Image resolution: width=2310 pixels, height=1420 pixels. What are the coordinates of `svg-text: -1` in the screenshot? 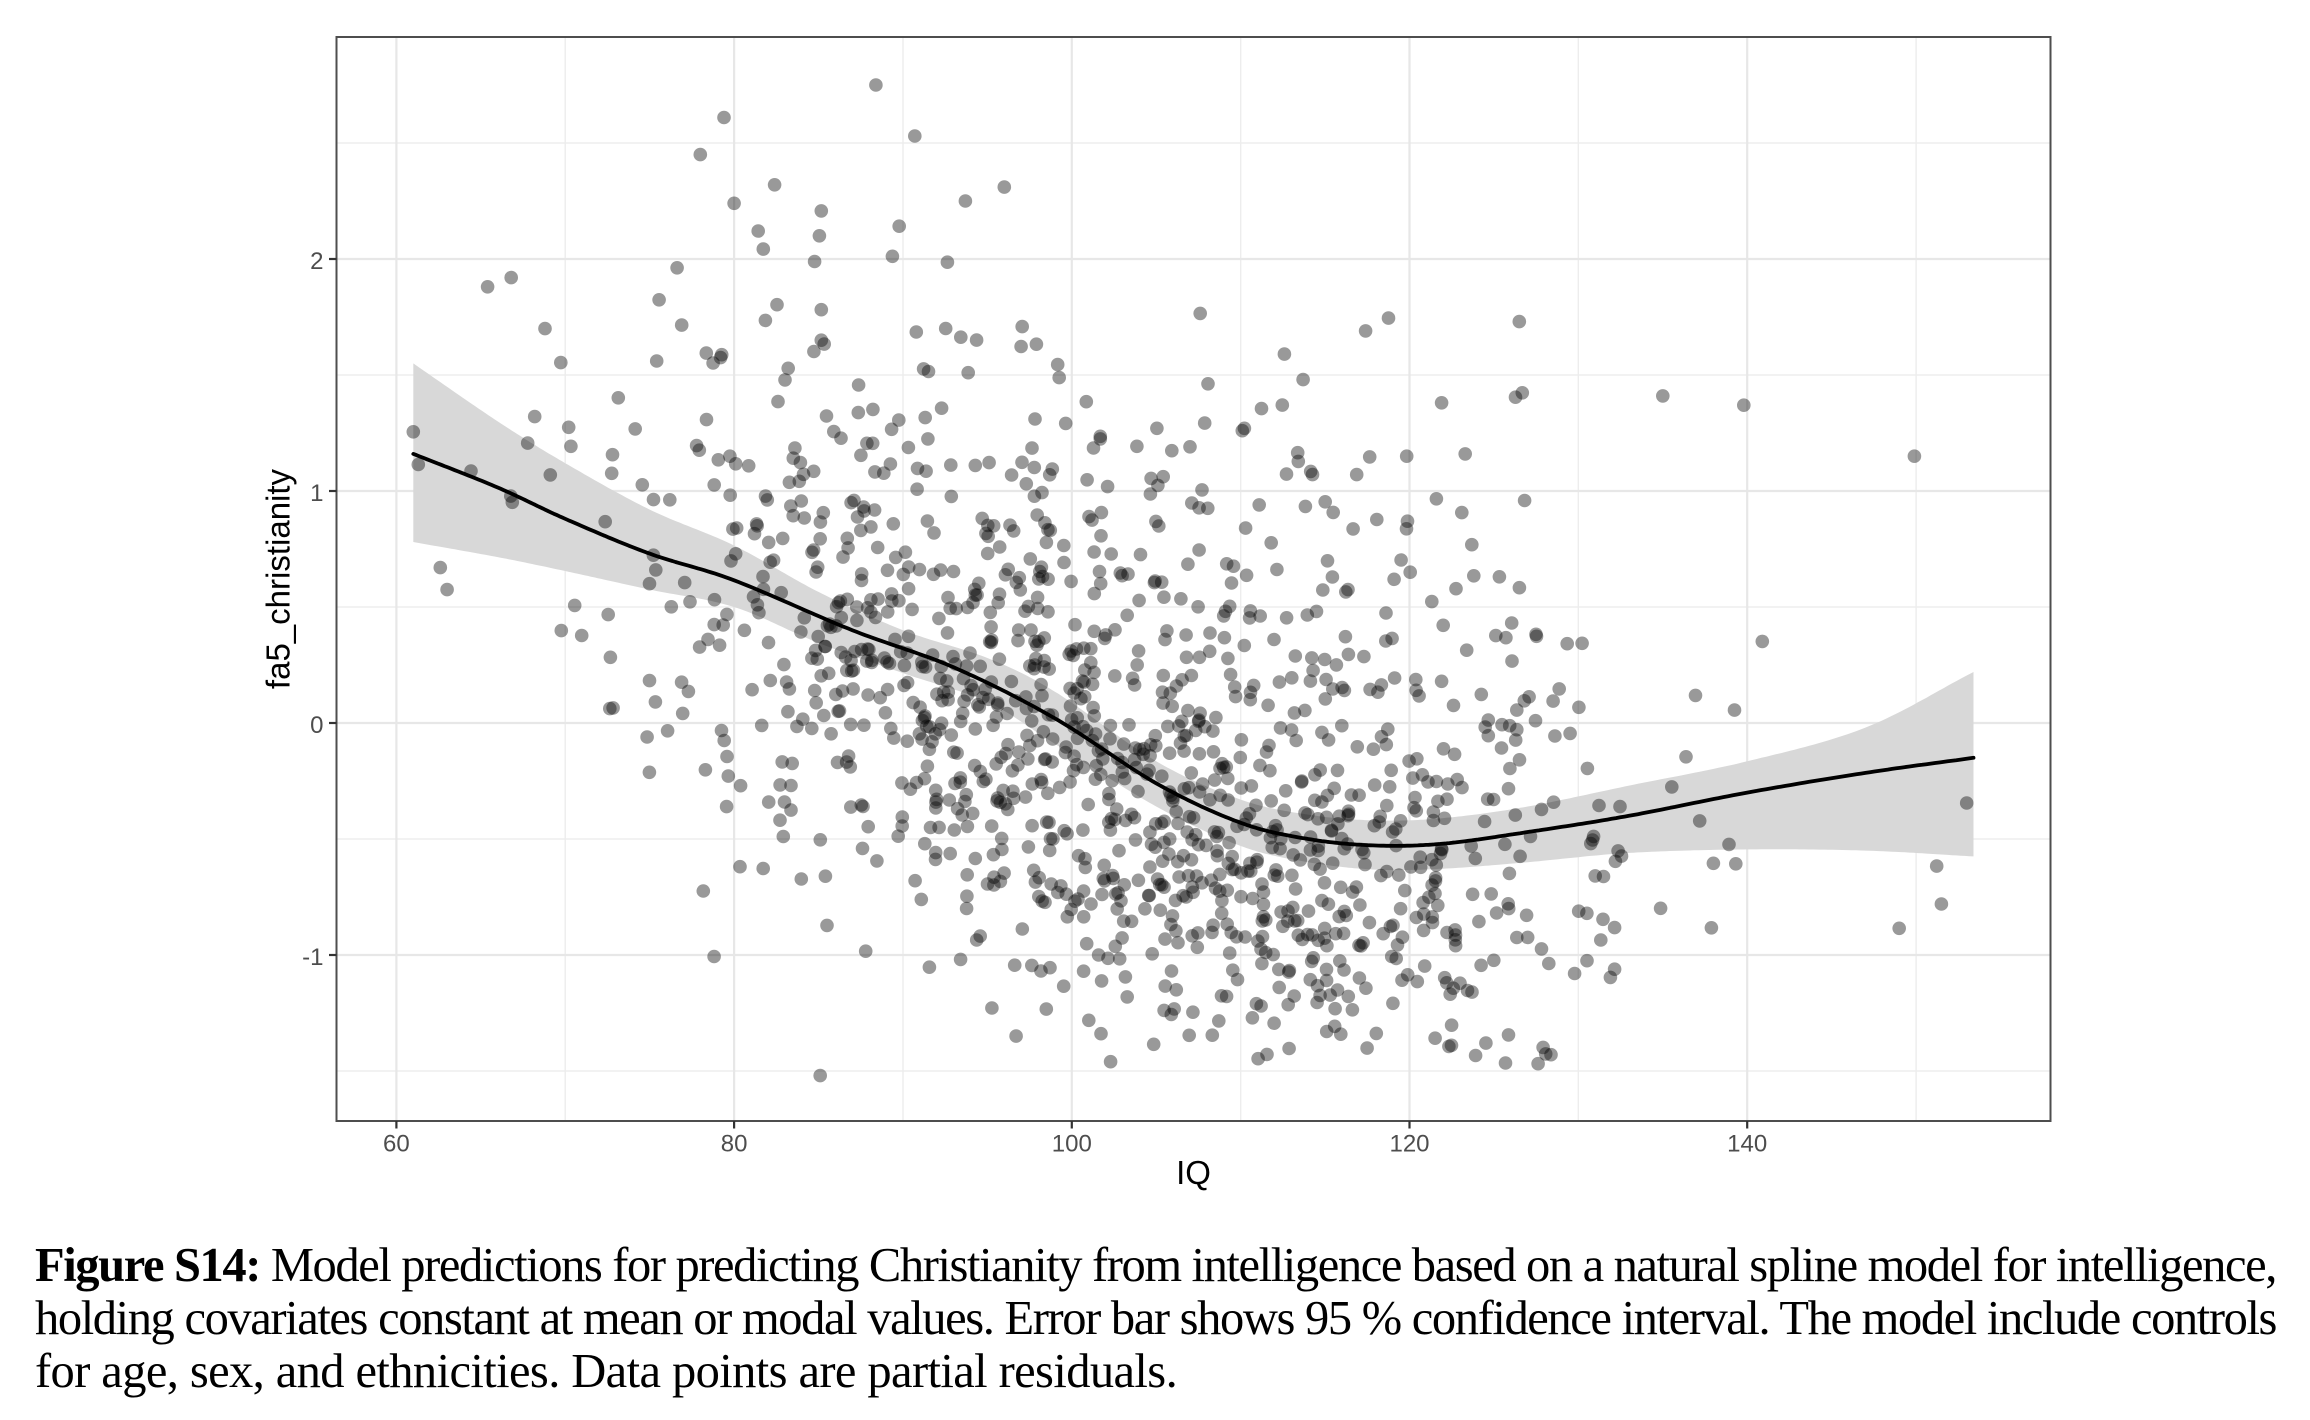 It's located at (312, 957).